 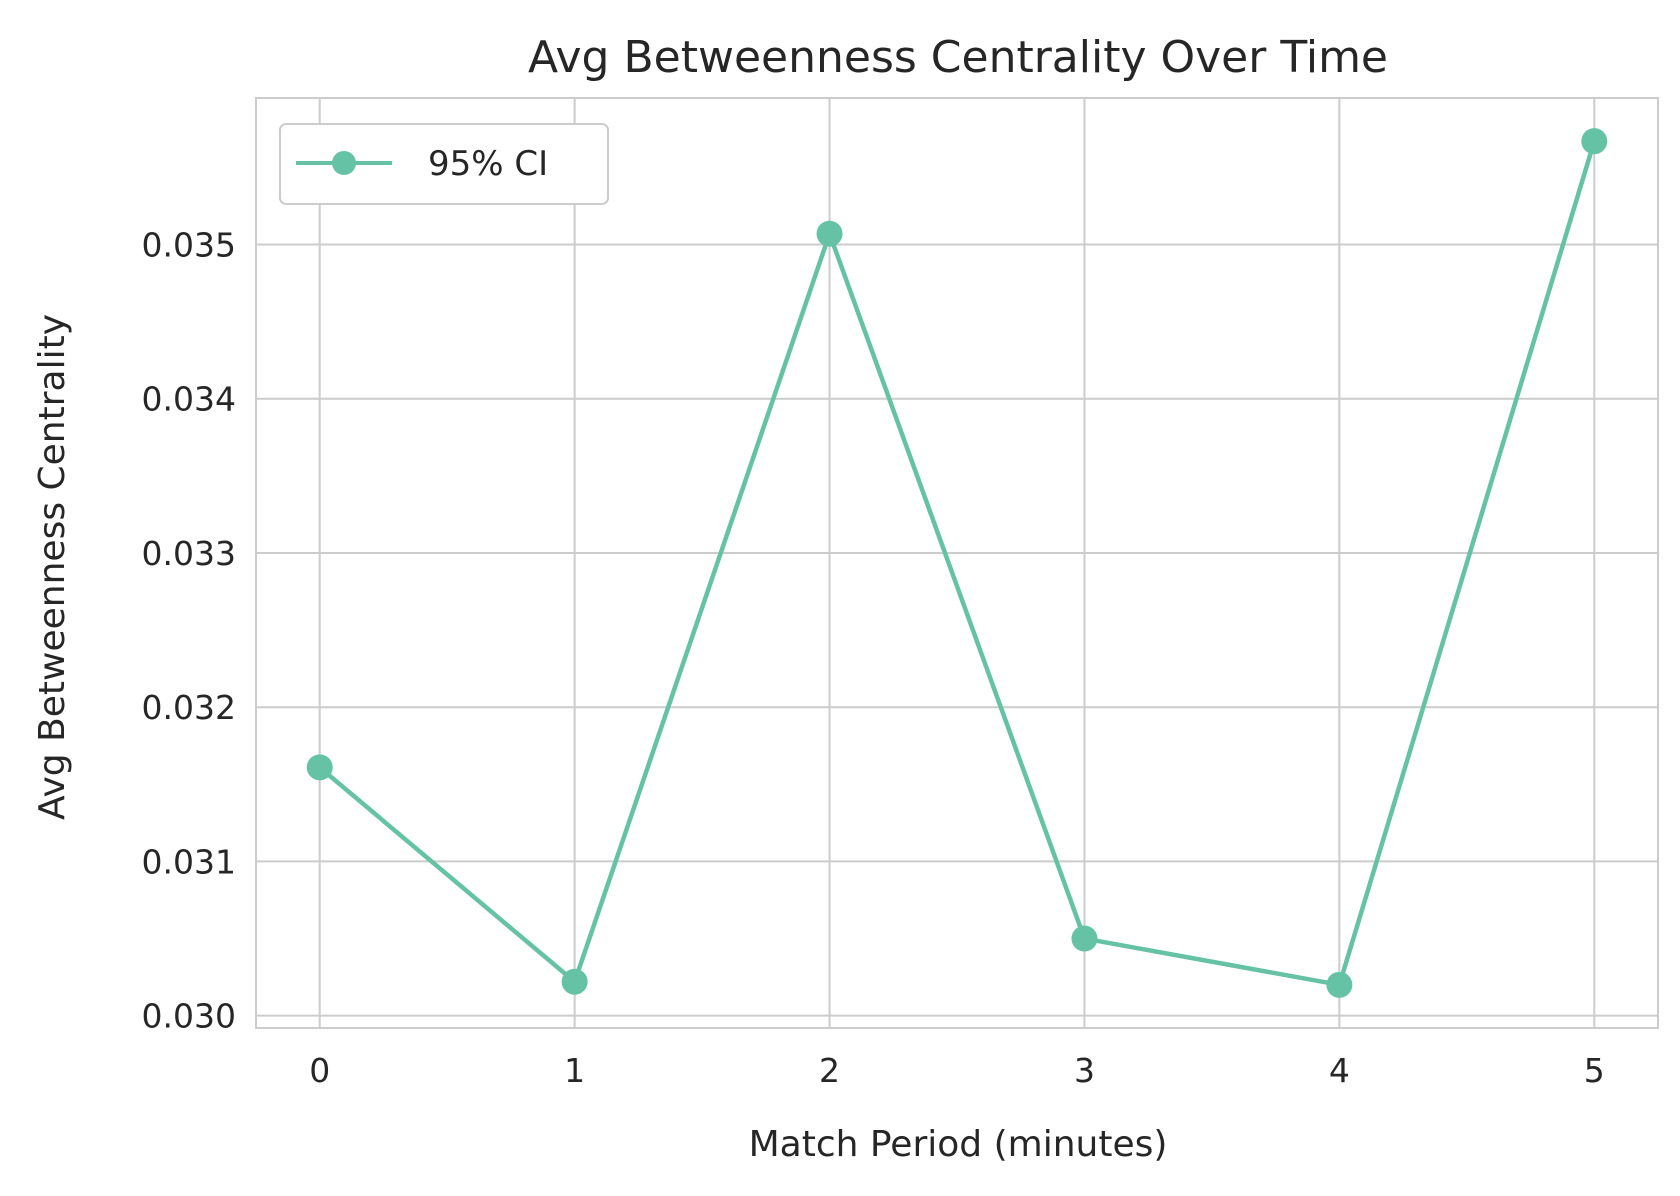 What do you see at coordinates (189, 707) in the screenshot?
I see `y-tick-label: 0.032` at bounding box center [189, 707].